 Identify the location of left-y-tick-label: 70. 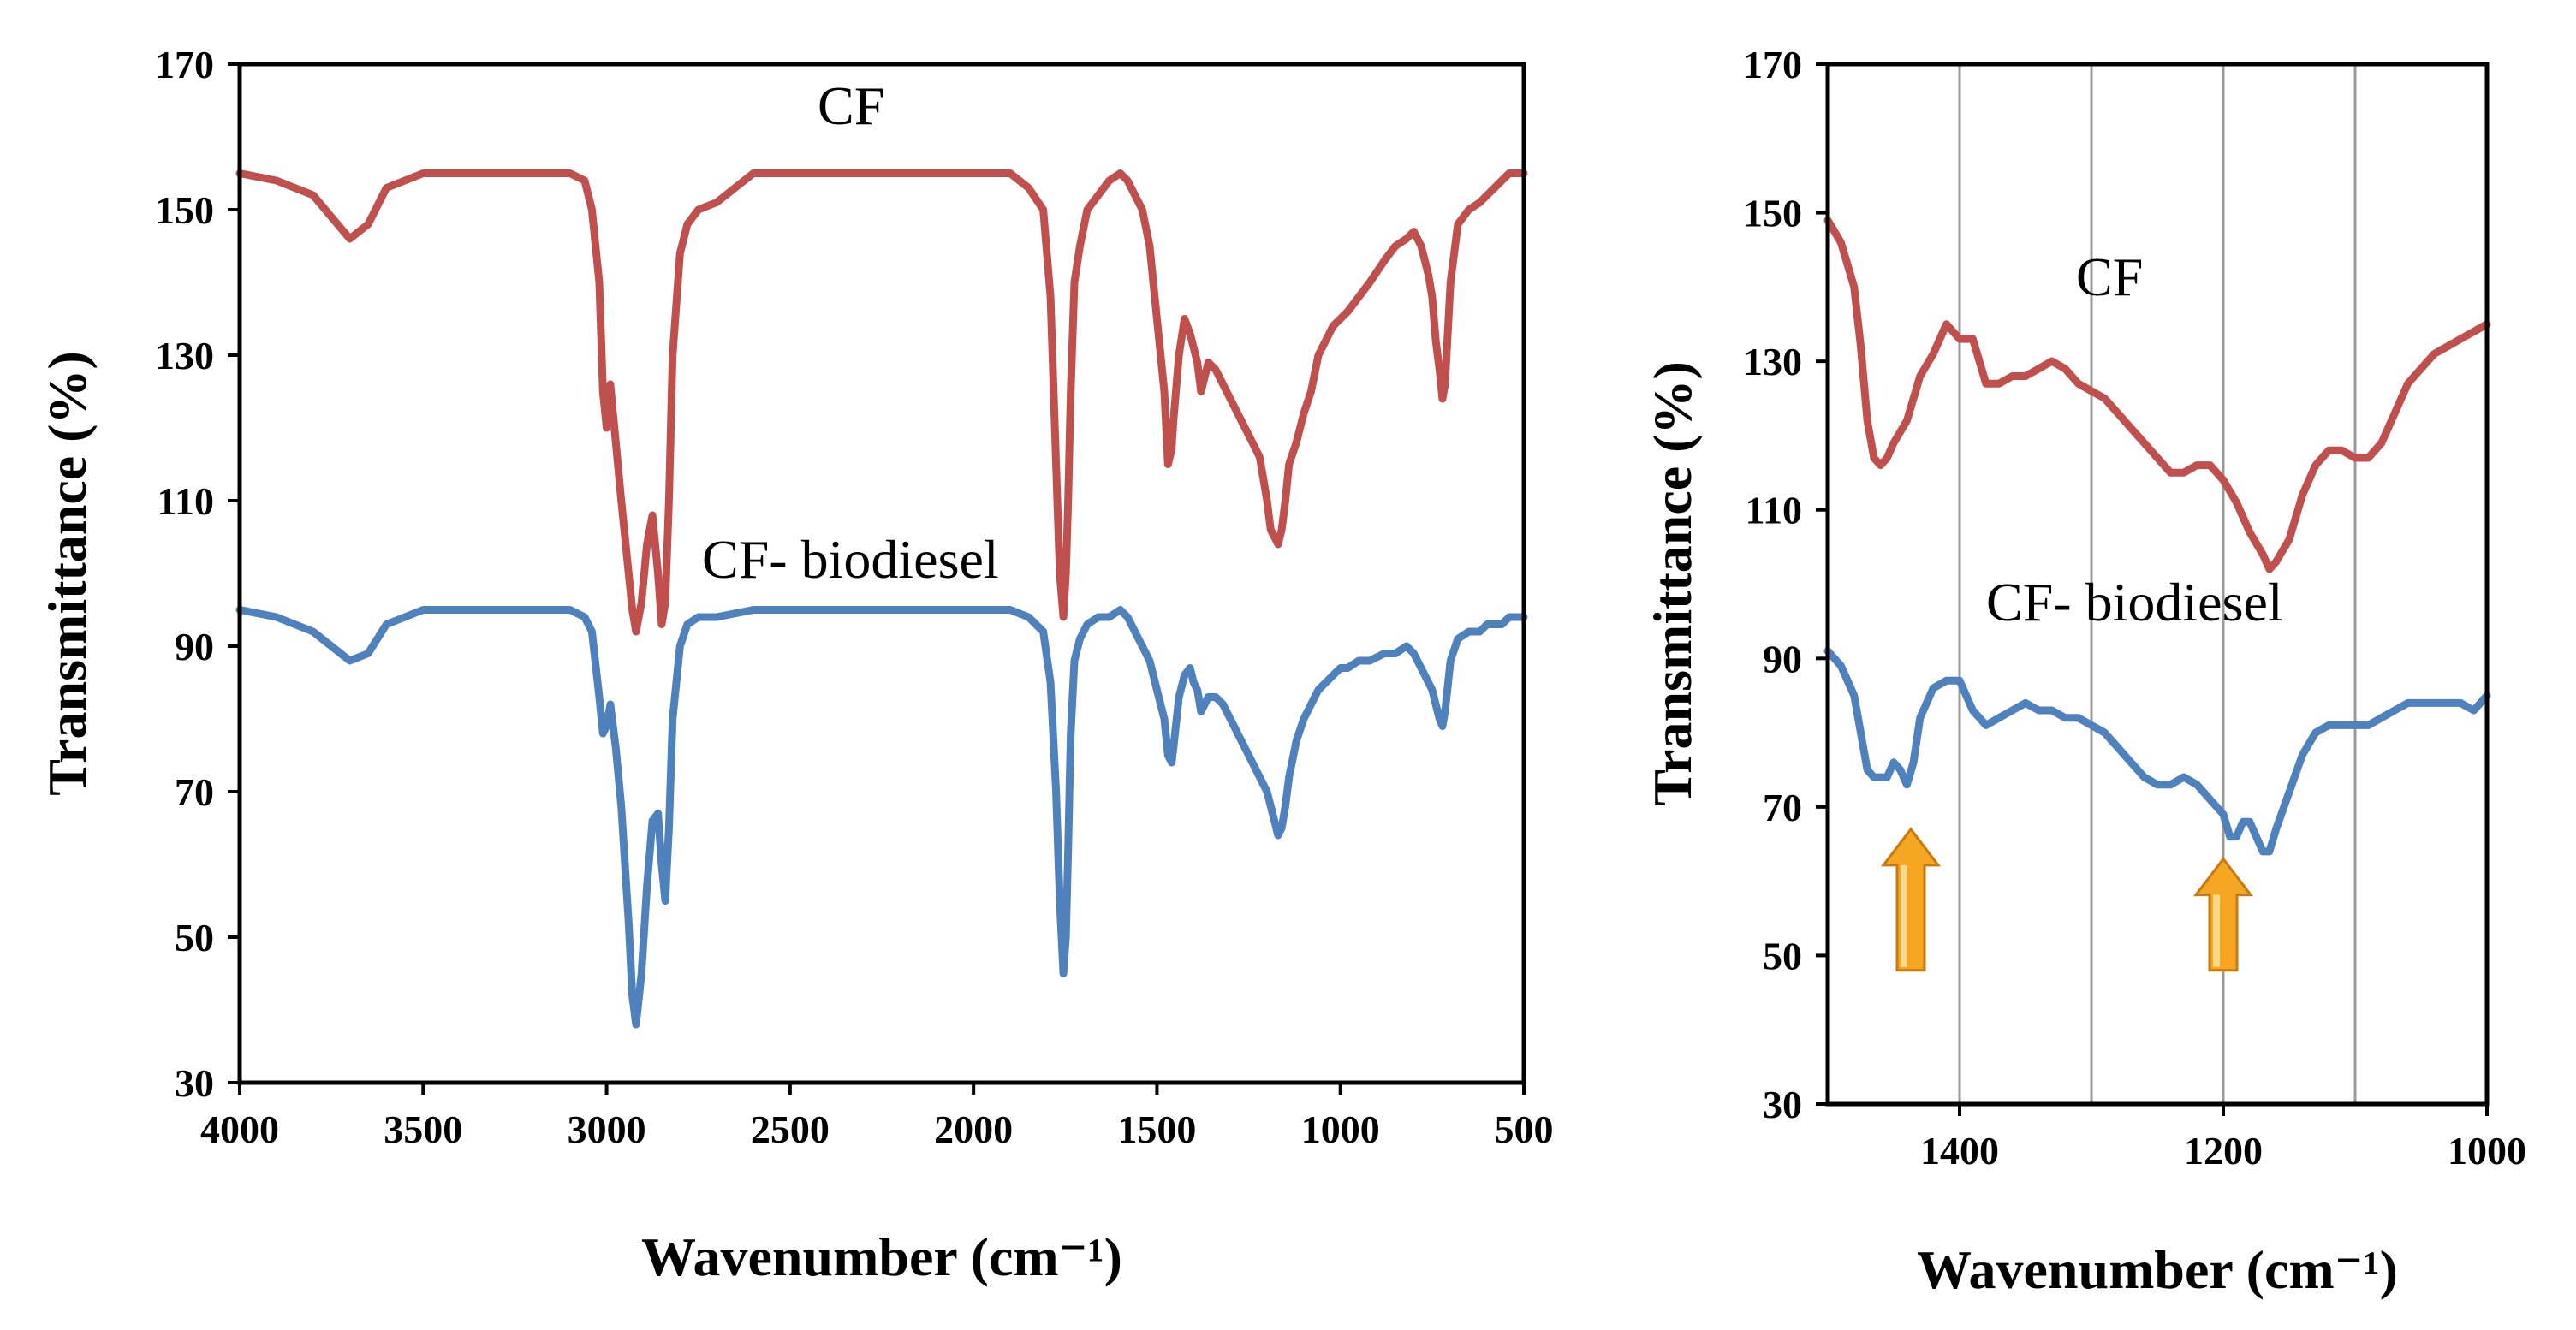
(194, 792).